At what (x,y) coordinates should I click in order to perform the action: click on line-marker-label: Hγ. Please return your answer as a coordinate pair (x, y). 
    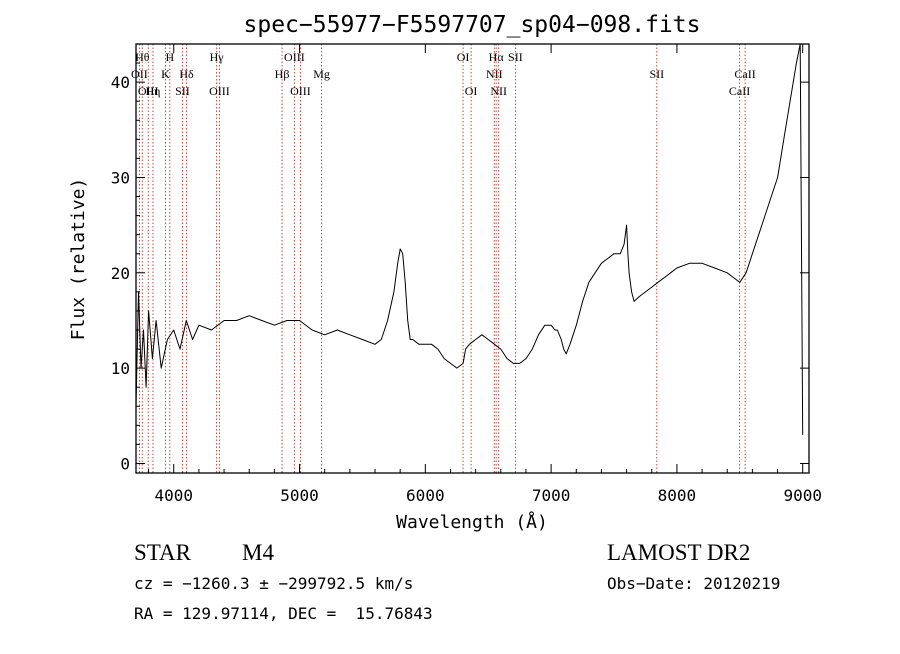
    Looking at the image, I should click on (217, 57).